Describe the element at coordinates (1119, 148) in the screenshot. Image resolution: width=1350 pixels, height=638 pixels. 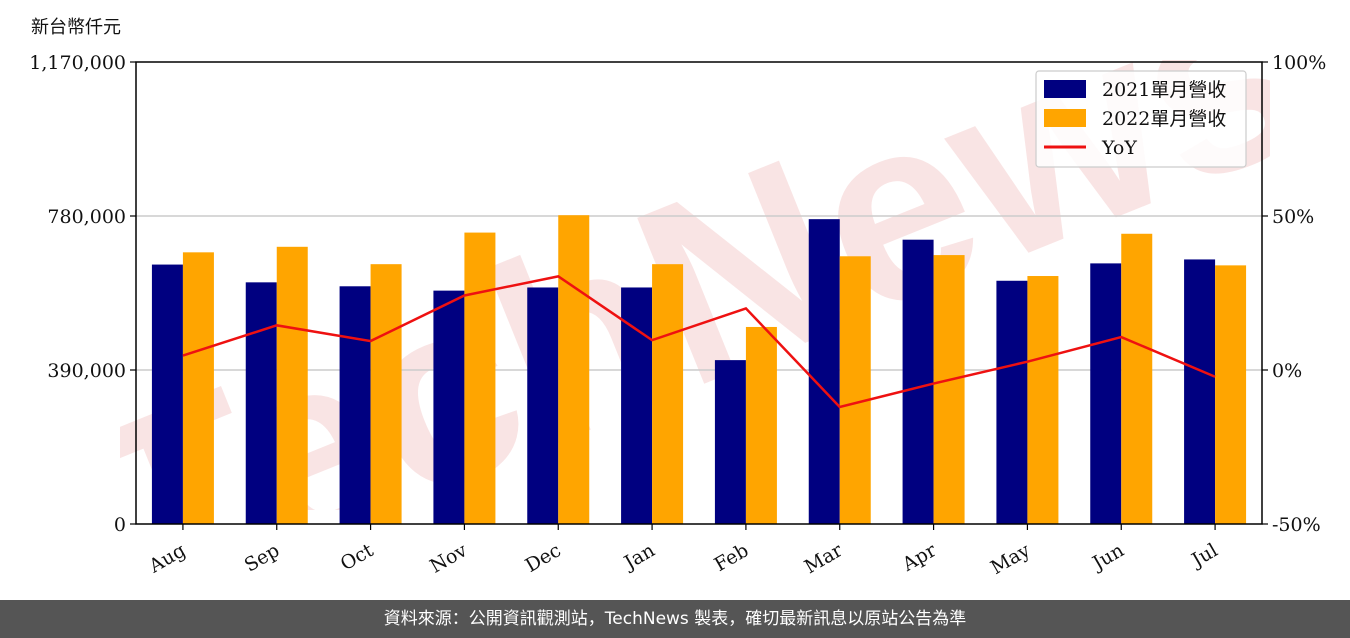
I see `legend-label: YoY` at that location.